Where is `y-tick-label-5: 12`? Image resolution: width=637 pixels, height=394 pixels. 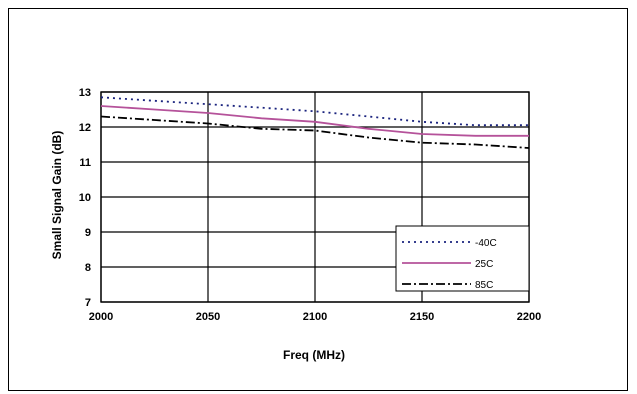
y-tick-label-5: 12 is located at coordinates (85, 128).